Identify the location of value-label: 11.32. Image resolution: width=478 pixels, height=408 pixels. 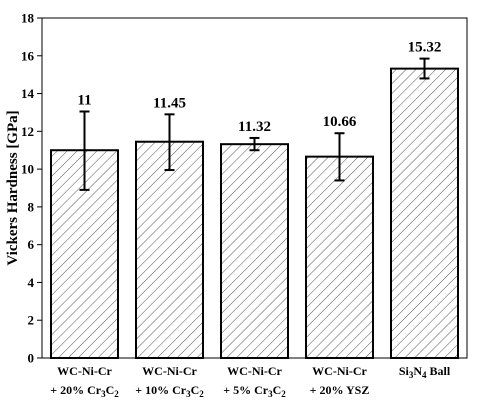
(254, 127).